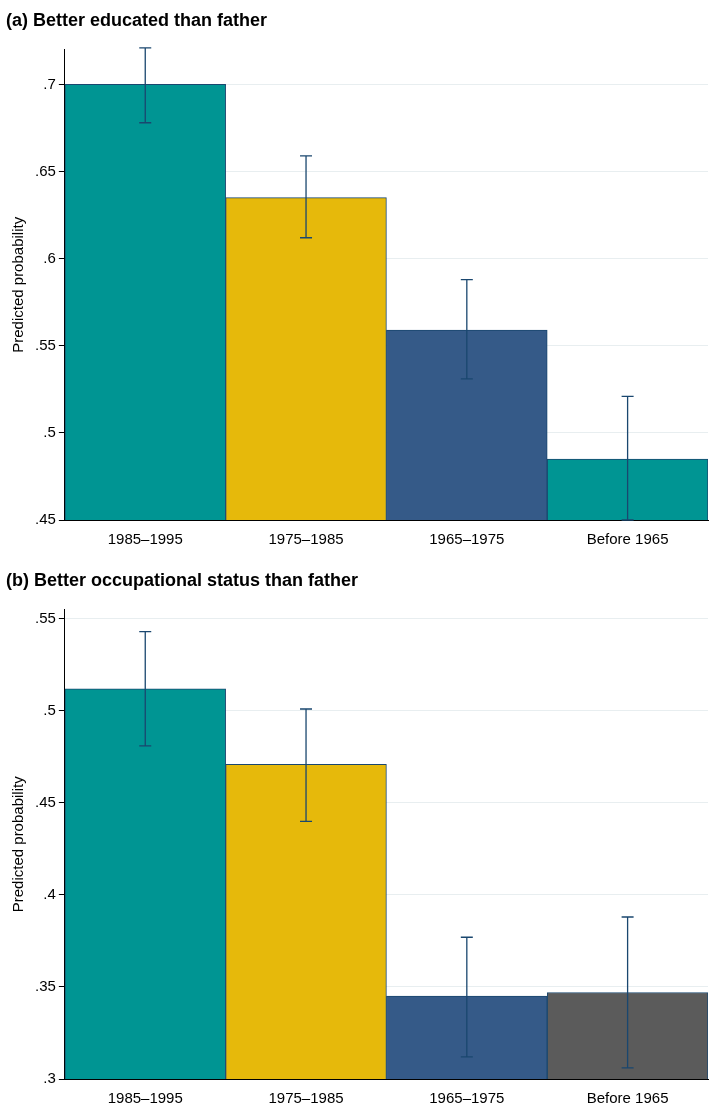  What do you see at coordinates (49, 894) in the screenshot?
I see `y-tick-label: .4` at bounding box center [49, 894].